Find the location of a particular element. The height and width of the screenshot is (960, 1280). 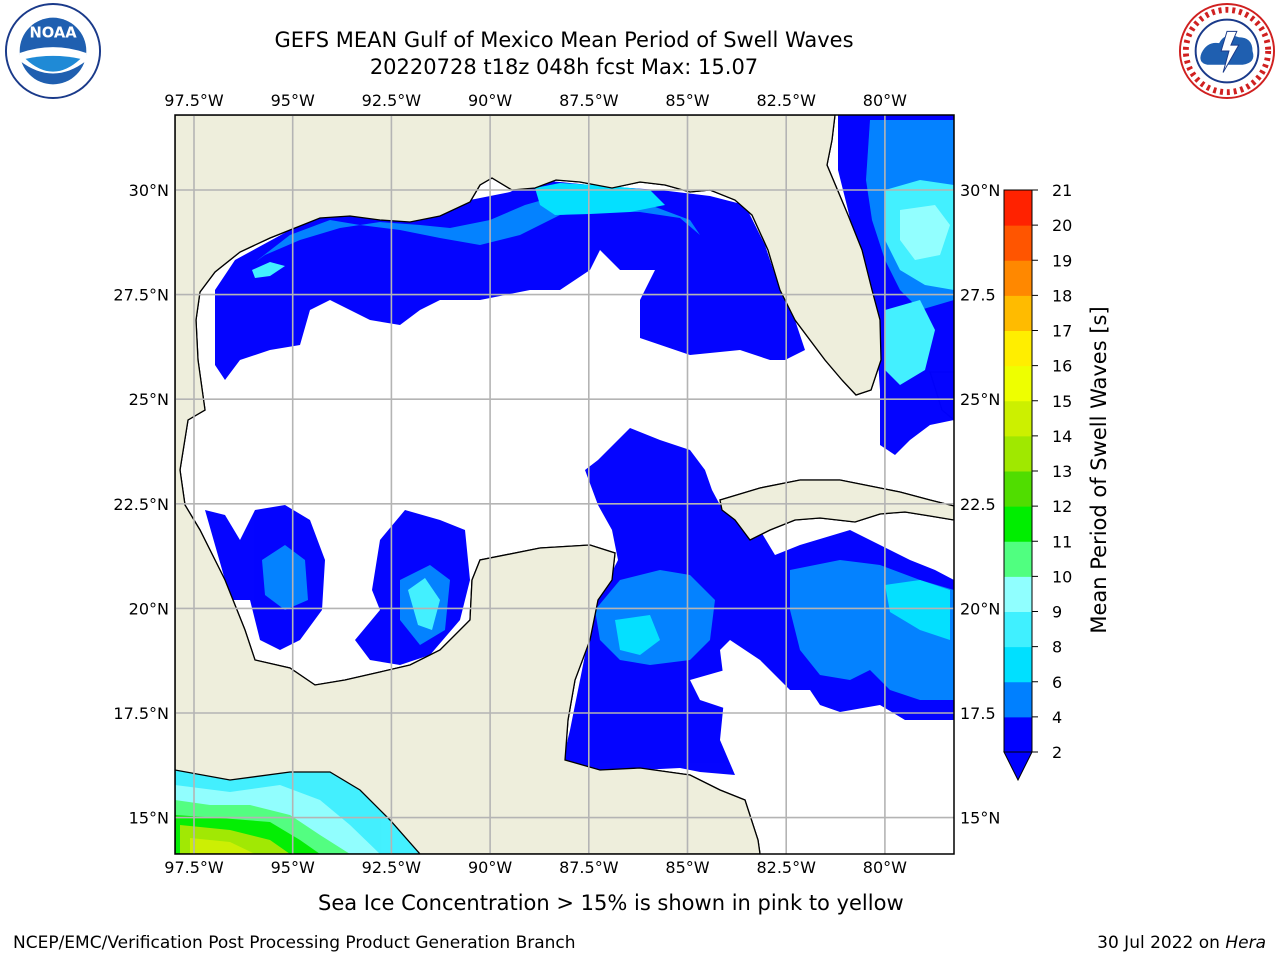

lon-label-bottom: 82.5°W is located at coordinates (786, 867).